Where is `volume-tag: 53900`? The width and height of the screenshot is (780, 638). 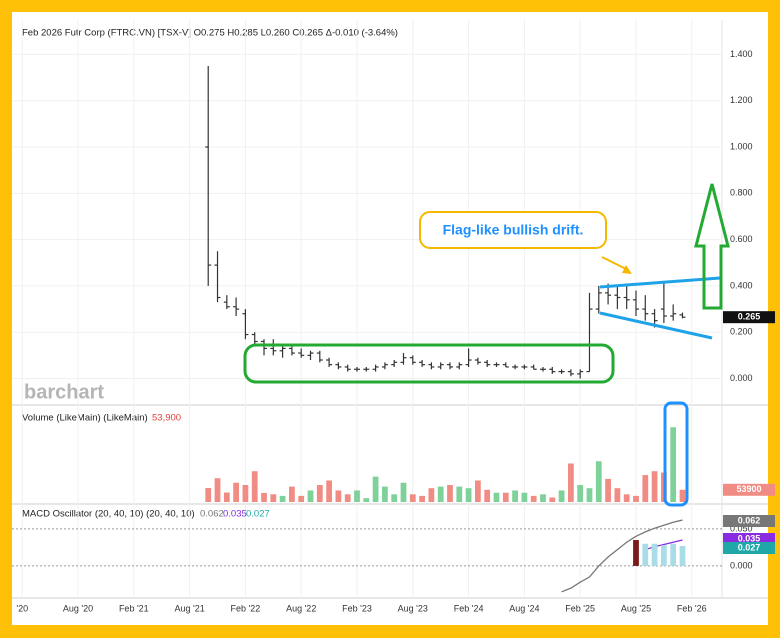
volume-tag: 53900 is located at coordinates (748, 489).